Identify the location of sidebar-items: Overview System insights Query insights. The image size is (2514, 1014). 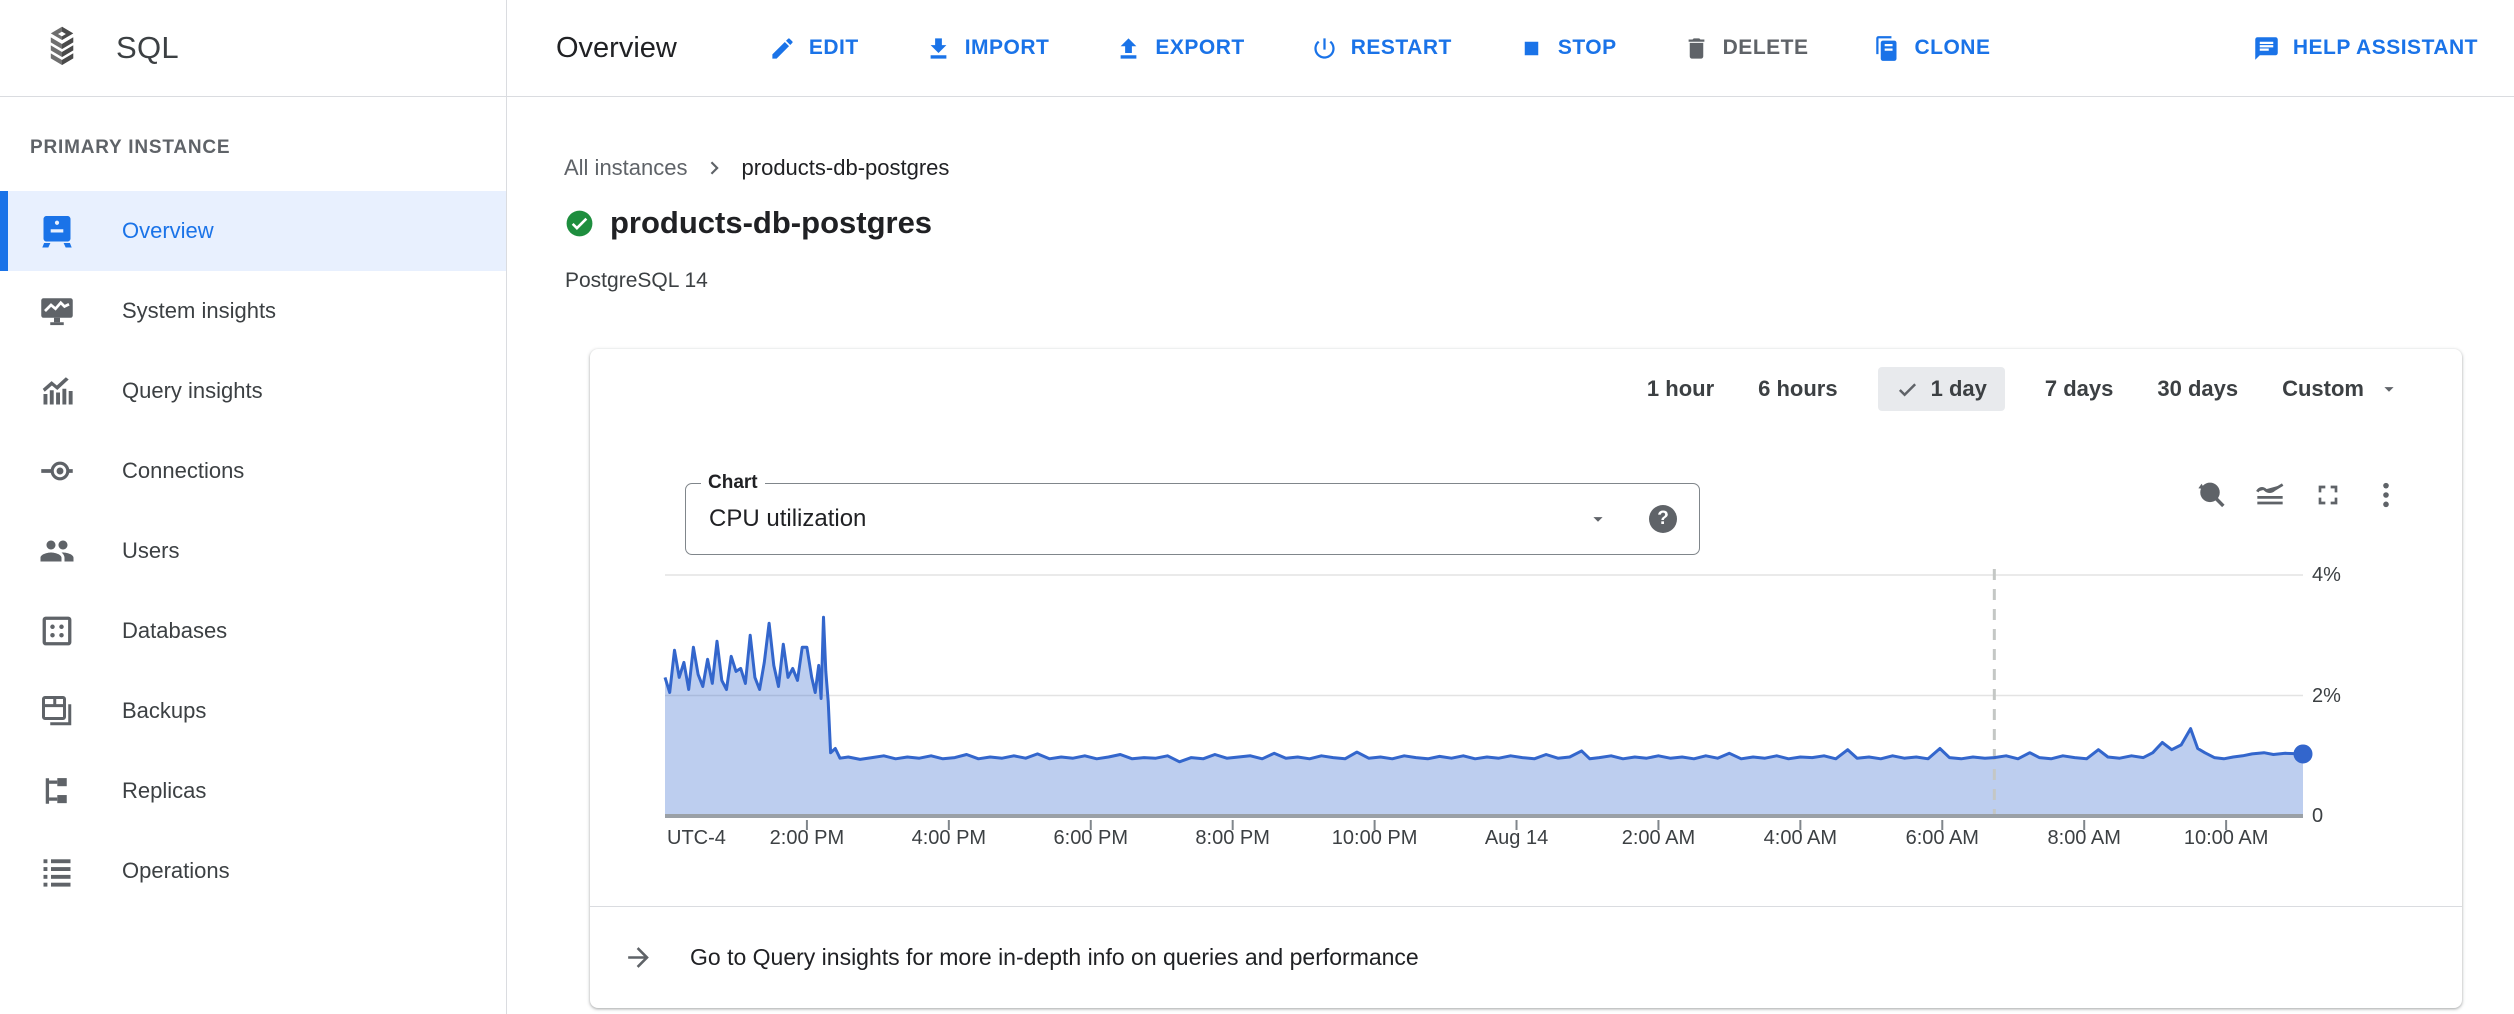
(253, 551).